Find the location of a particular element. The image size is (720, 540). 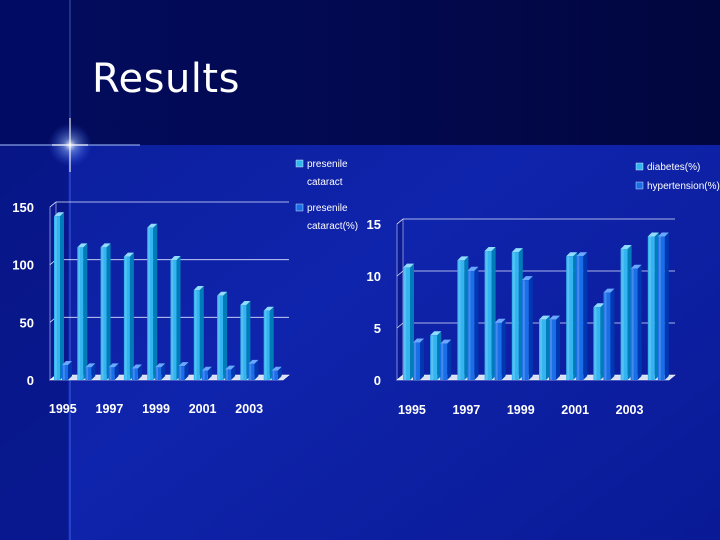

chart1-bar-hypertension-1998-shine is located at coordinates (496, 351).